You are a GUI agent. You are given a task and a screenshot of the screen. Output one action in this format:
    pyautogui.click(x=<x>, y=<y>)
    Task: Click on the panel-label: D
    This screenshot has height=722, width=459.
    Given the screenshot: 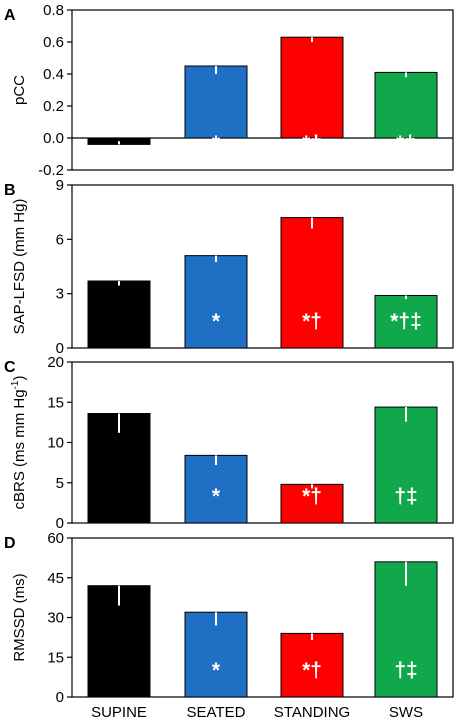 What is the action you would take?
    pyautogui.click(x=10, y=543)
    